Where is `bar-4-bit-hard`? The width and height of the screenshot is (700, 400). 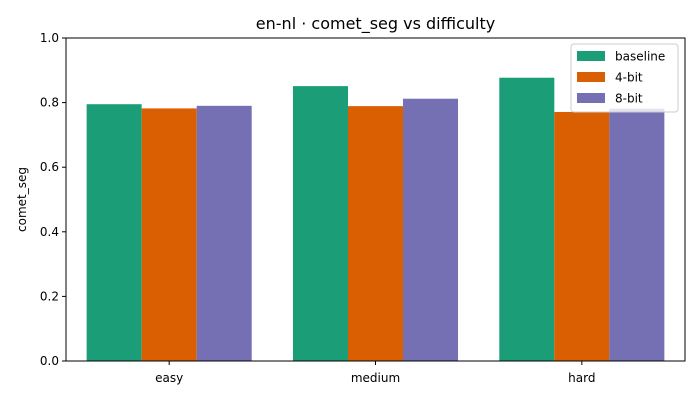
bar-4-bit-hard is located at coordinates (582, 236).